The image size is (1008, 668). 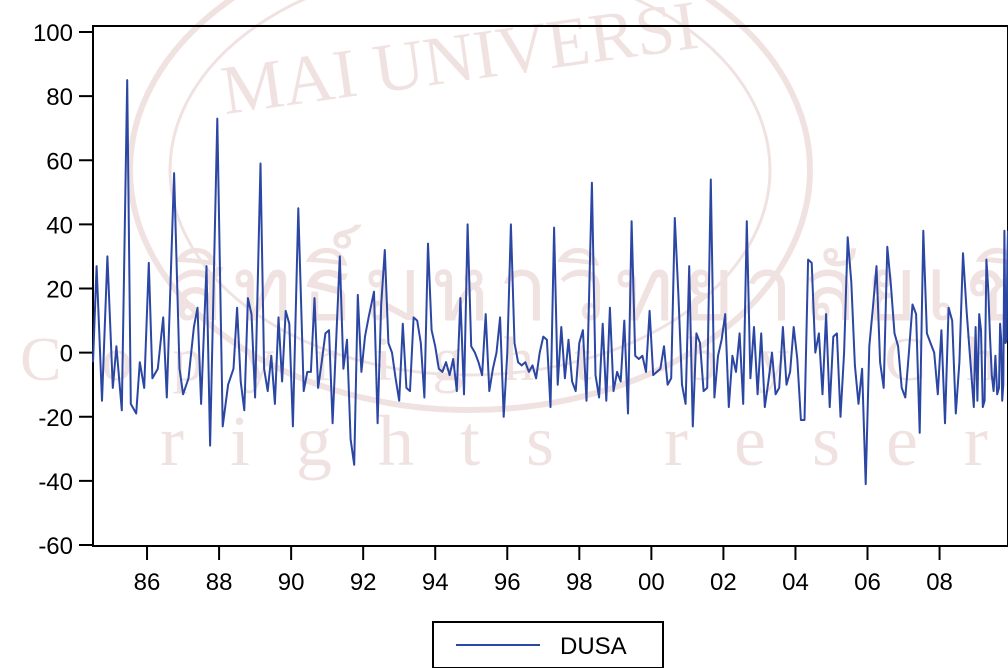 What do you see at coordinates (543, 571) in the screenshot?
I see `x-axis: 86 88 90 92 94 96 98 00 02 04 06 08` at bounding box center [543, 571].